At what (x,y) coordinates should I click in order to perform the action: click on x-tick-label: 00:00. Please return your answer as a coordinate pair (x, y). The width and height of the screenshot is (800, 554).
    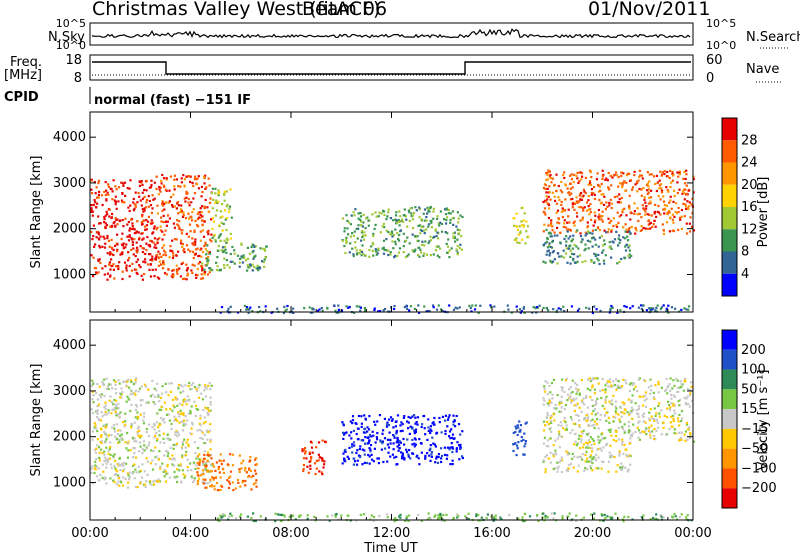
    Looking at the image, I should click on (692, 533).